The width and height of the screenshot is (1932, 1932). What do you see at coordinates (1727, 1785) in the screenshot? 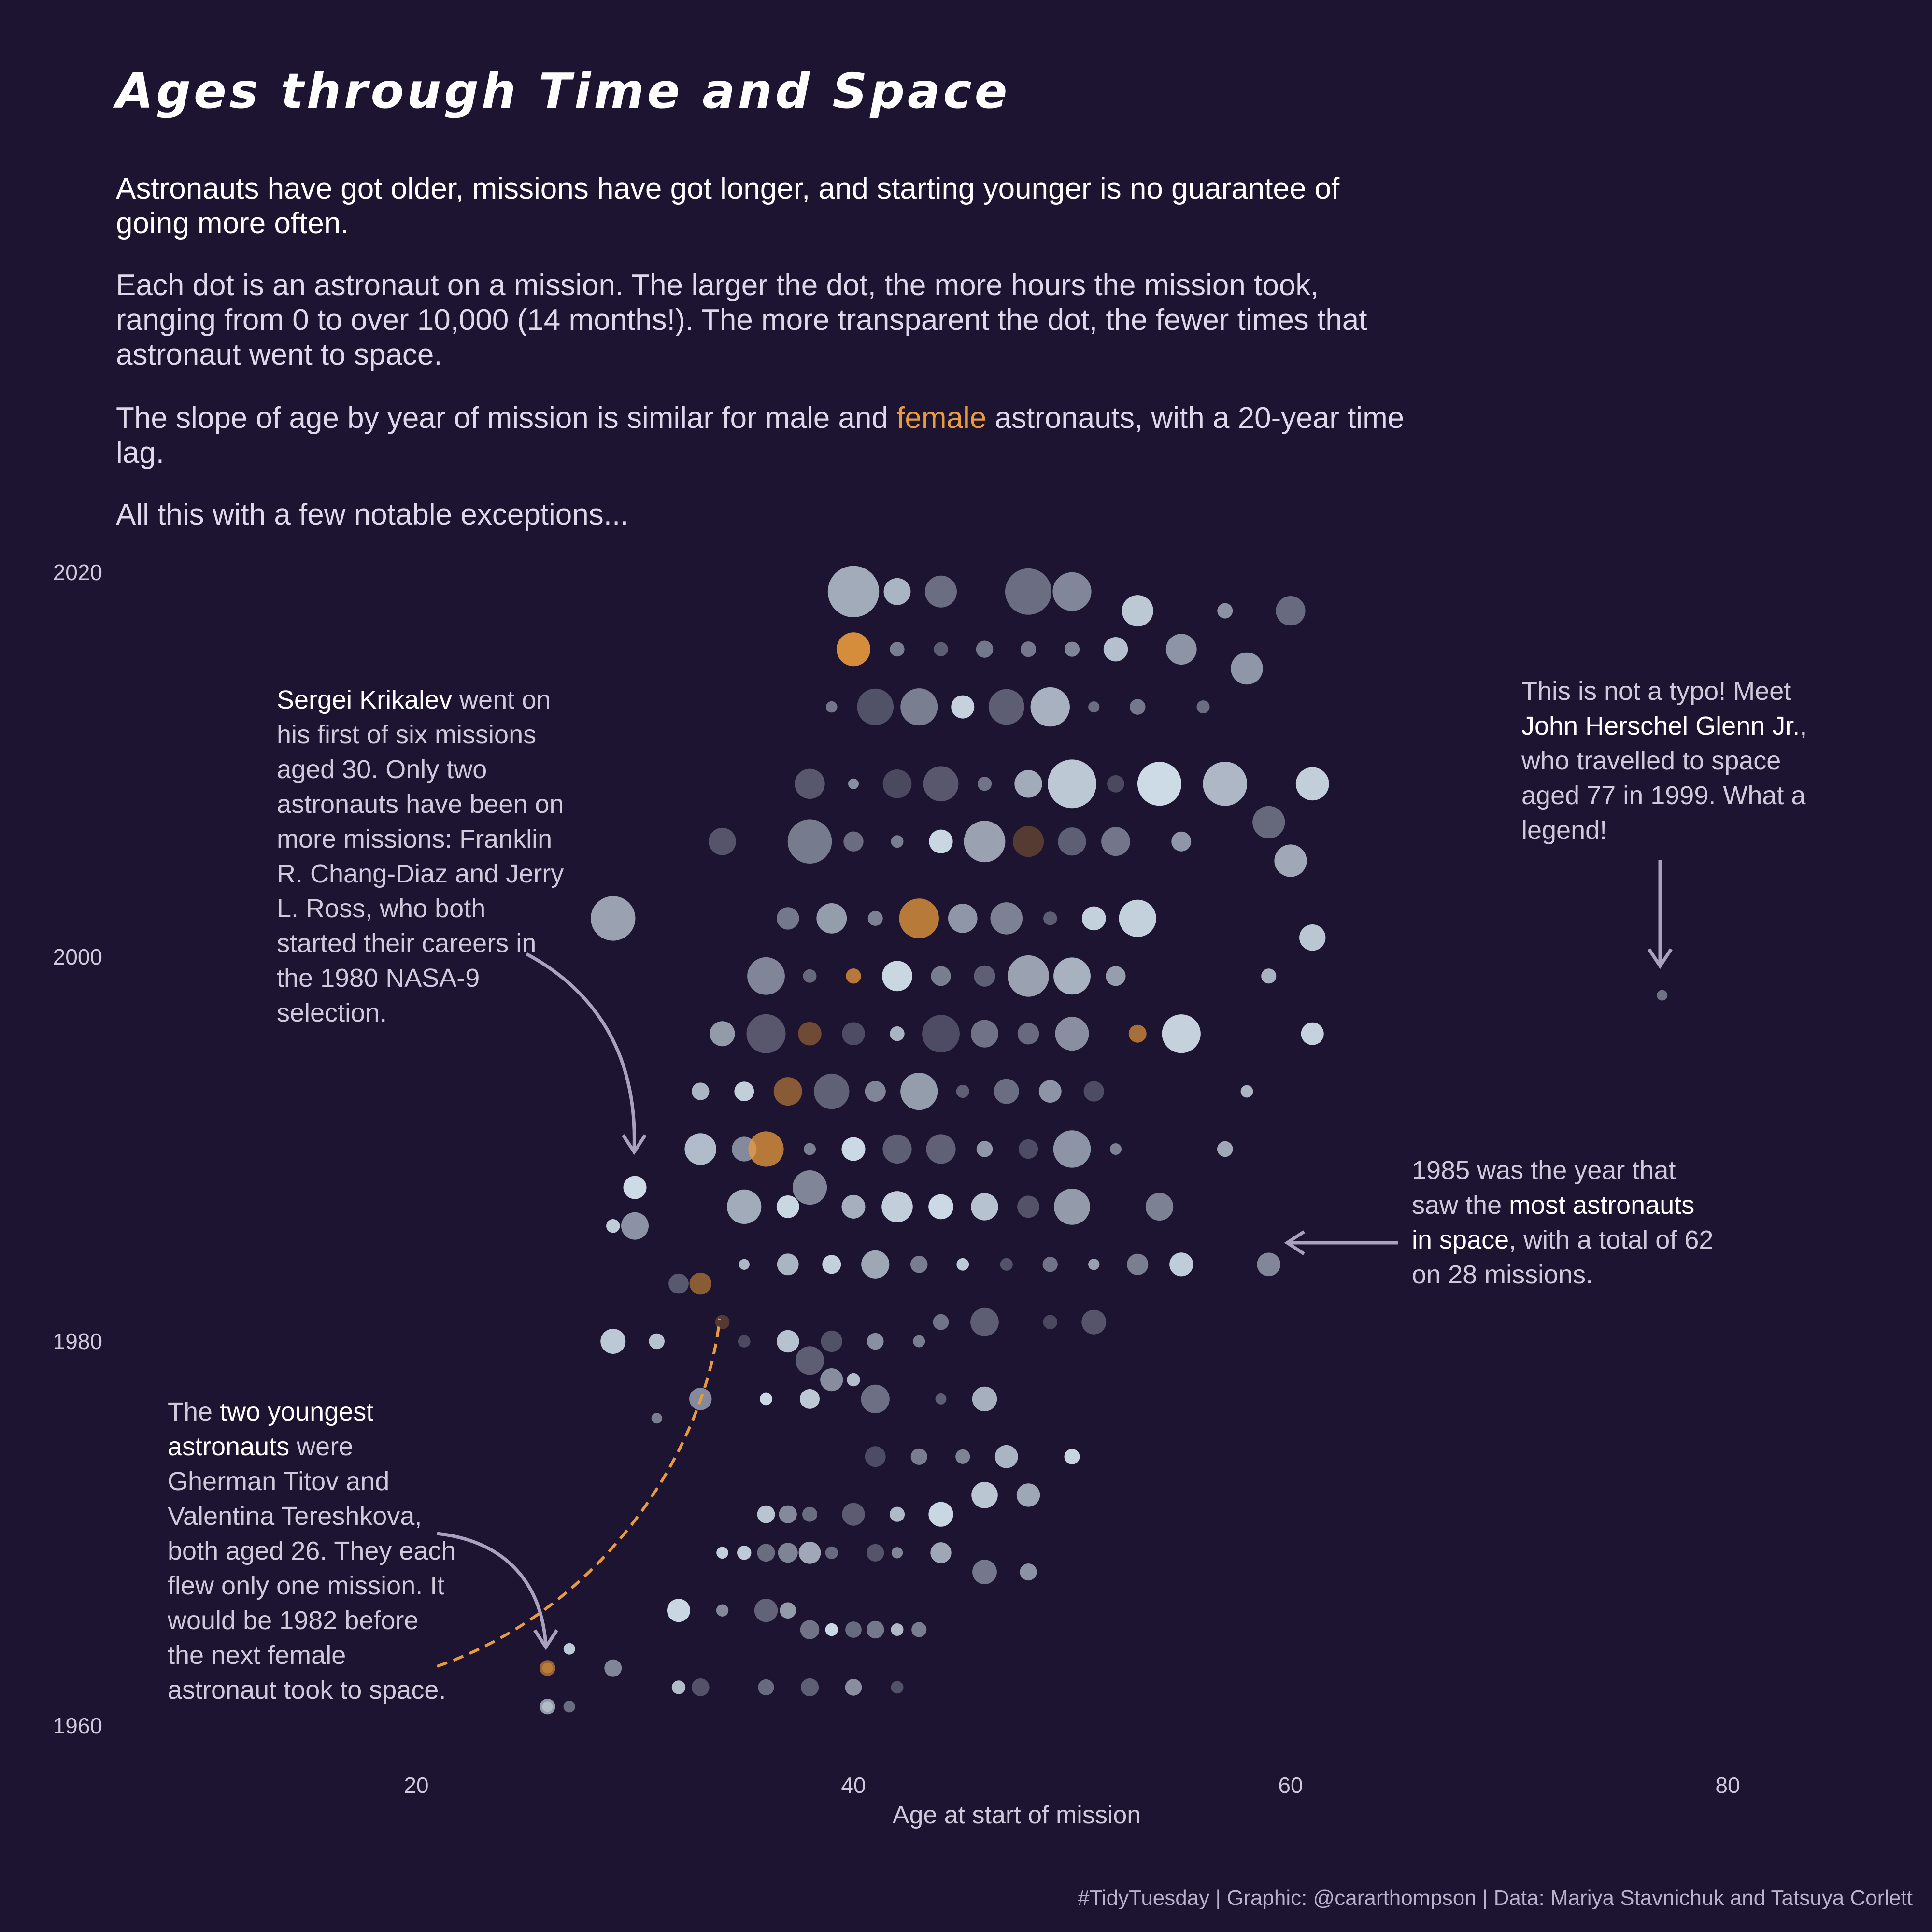
I see `x-tick-label: 80` at bounding box center [1727, 1785].